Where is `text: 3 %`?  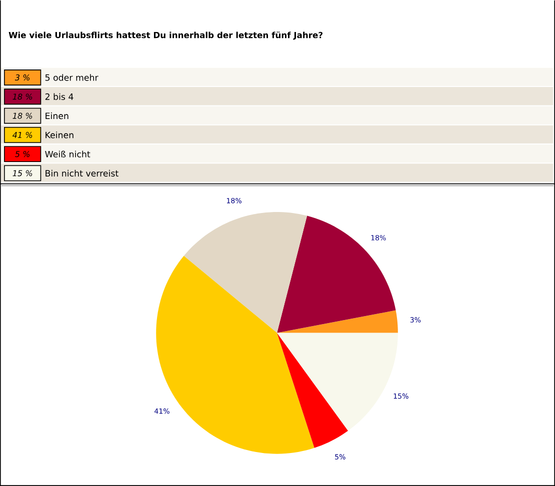
text: 3 % is located at coordinates (22, 77).